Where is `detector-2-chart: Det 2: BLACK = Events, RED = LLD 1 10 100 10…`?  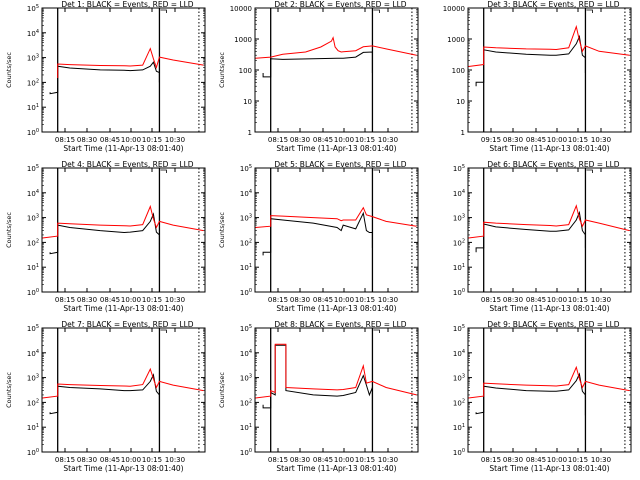 detector-2-chart: Det 2: BLACK = Events, RED = LLD 1 10 100 10… is located at coordinates (318, 76).